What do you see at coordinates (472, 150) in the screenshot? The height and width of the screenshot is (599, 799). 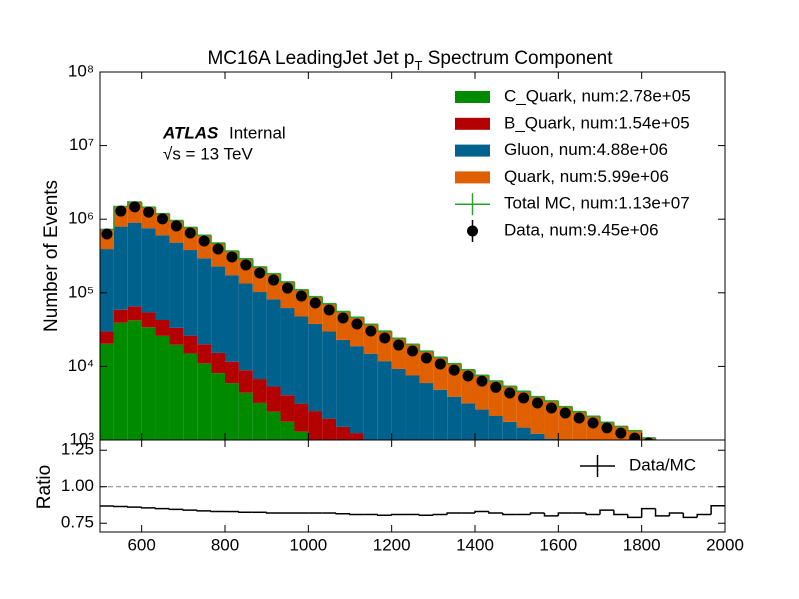 I see `legend-swatch` at bounding box center [472, 150].